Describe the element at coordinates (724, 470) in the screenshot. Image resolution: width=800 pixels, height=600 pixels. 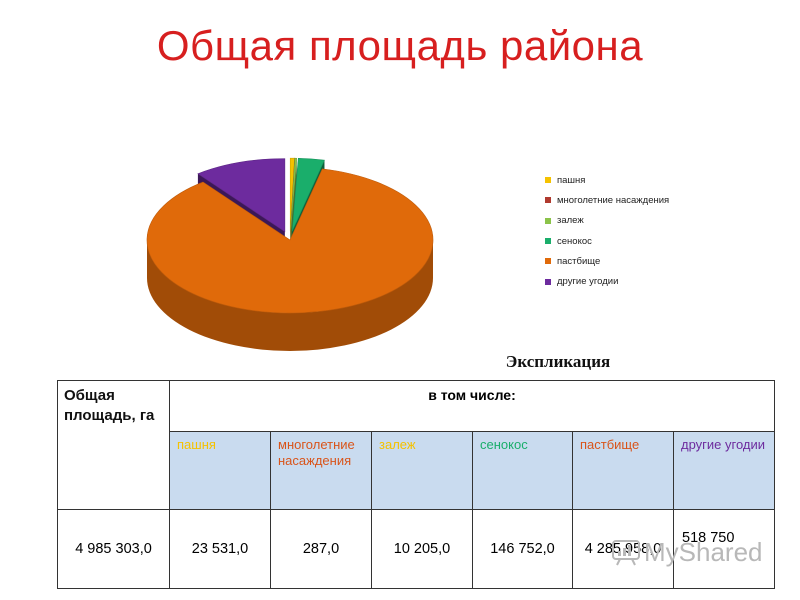
I see `category-cell: другие угодии` at that location.